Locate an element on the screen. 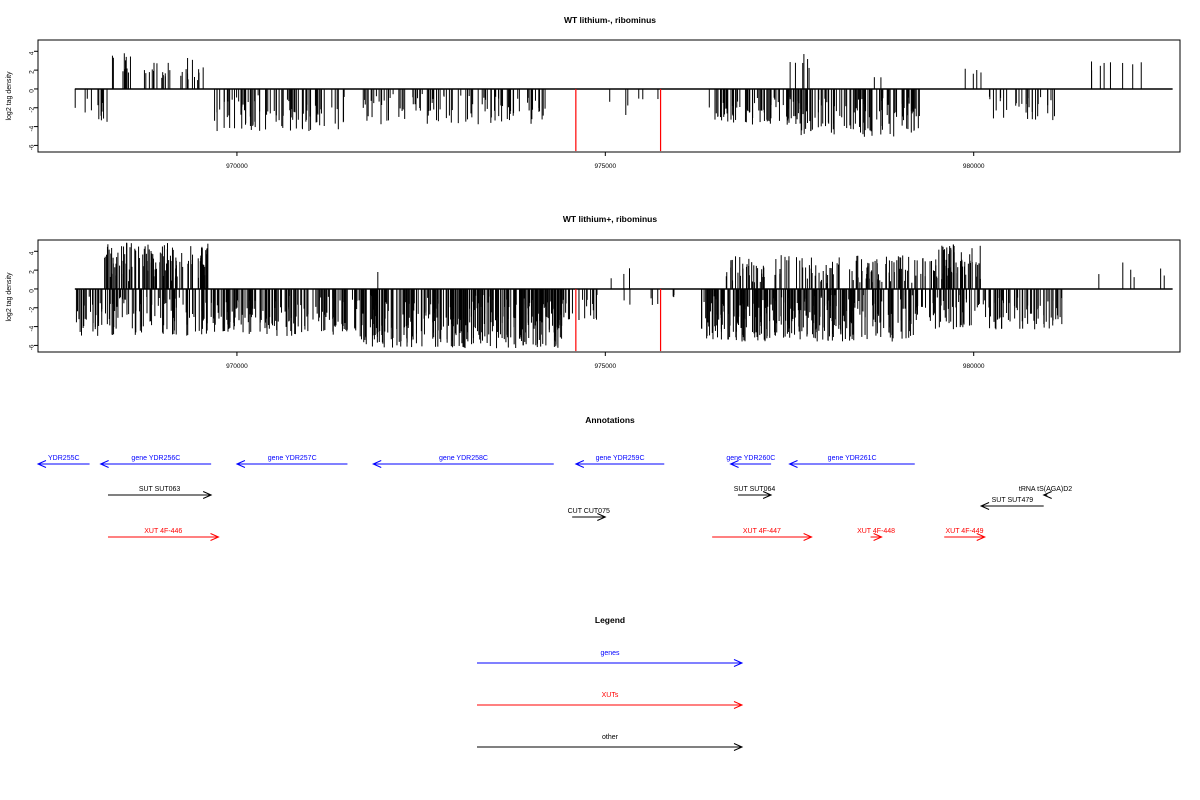 Image resolution: width=1200 pixels, height=800 pixels. legend-item: other is located at coordinates (610, 742).